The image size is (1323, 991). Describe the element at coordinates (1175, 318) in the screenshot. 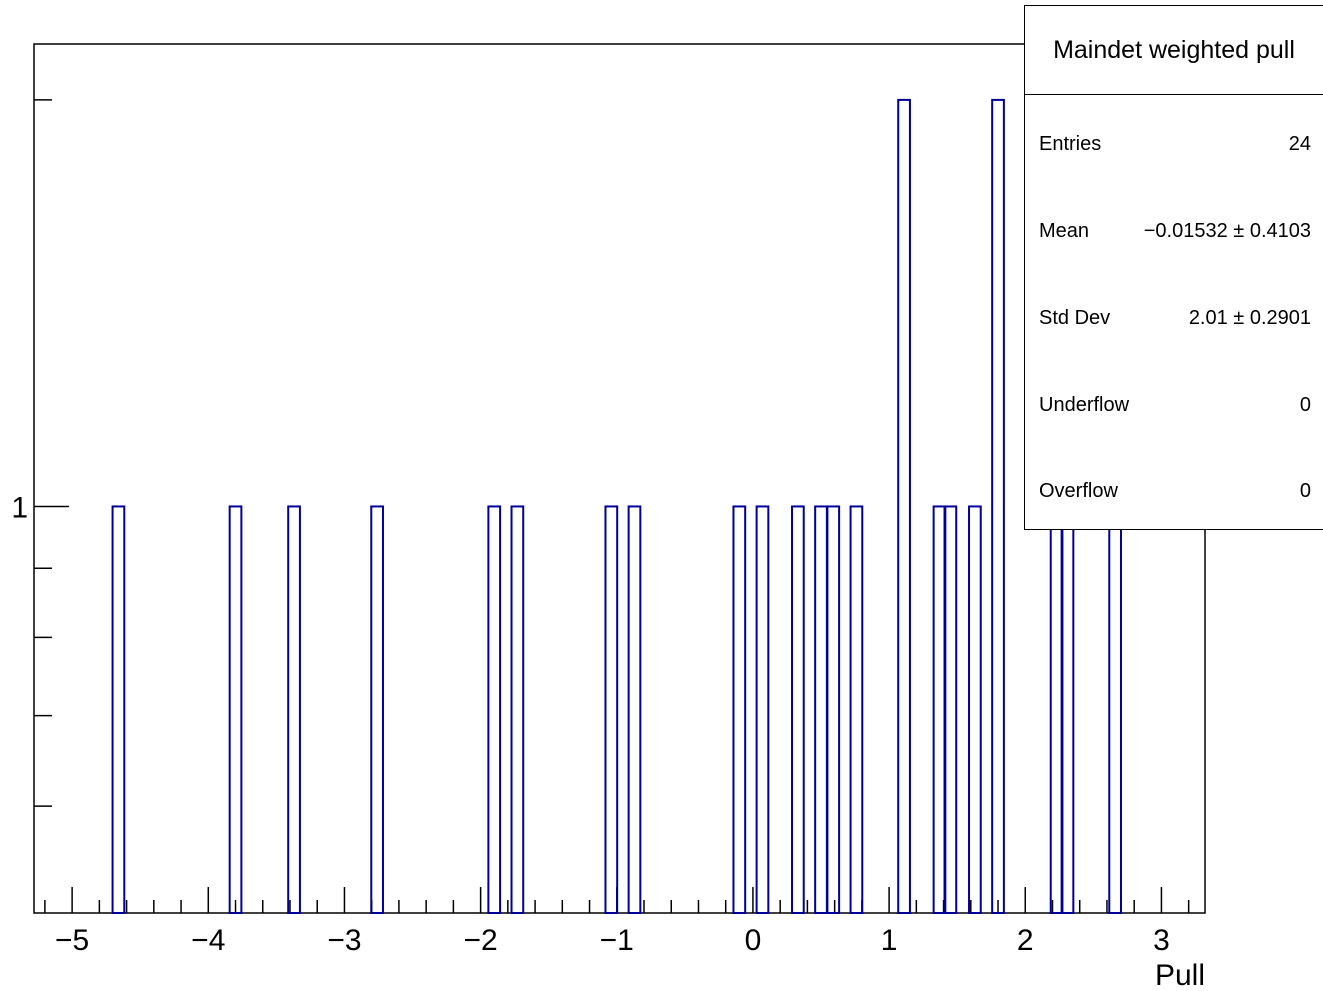

I see `stats-row-std-dev: Std Dev 2.01 ± 0.2901` at that location.